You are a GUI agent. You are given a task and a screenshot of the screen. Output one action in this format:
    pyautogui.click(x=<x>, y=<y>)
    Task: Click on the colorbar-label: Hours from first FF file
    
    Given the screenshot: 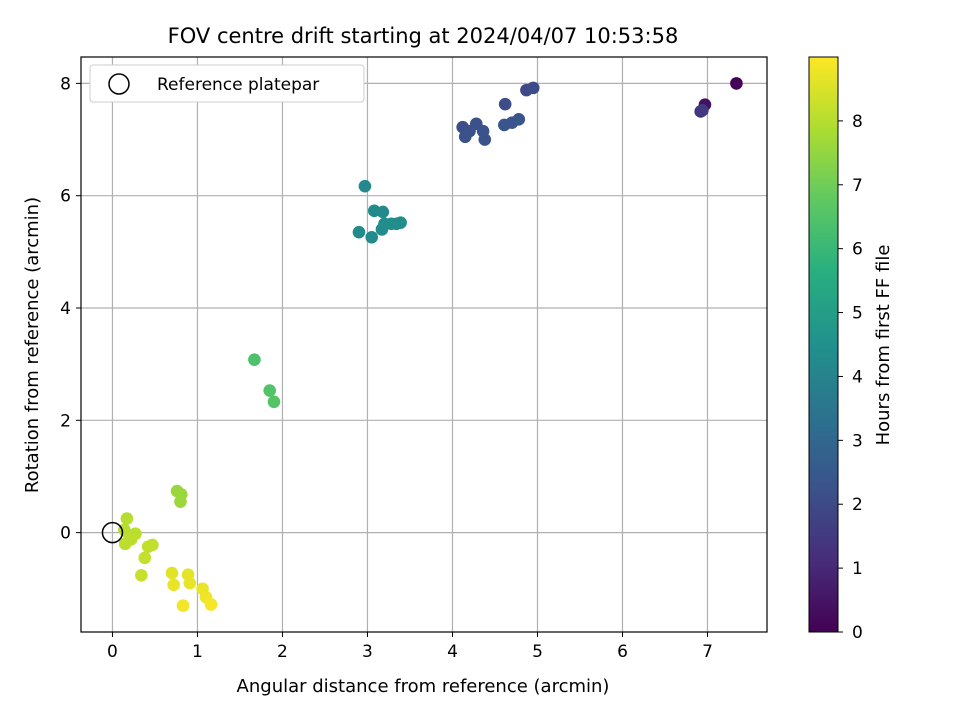 What is the action you would take?
    pyautogui.click(x=883, y=345)
    